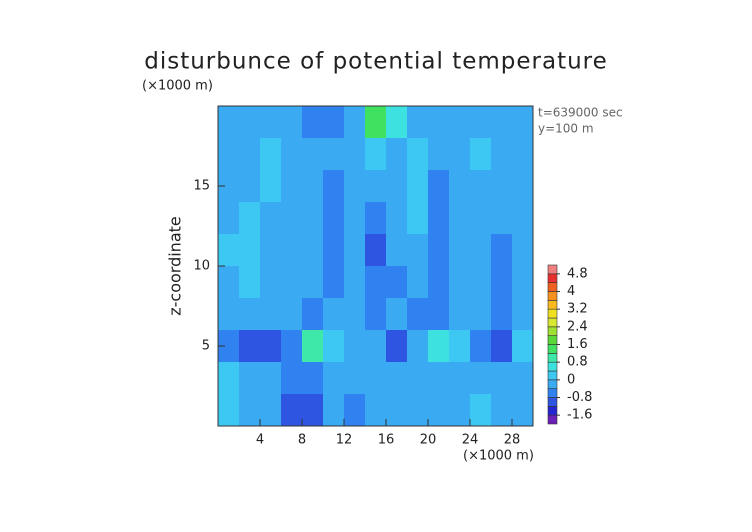 This screenshot has height=532, width=752. What do you see at coordinates (571, 379) in the screenshot?
I see `colorbar-label: 0` at bounding box center [571, 379].